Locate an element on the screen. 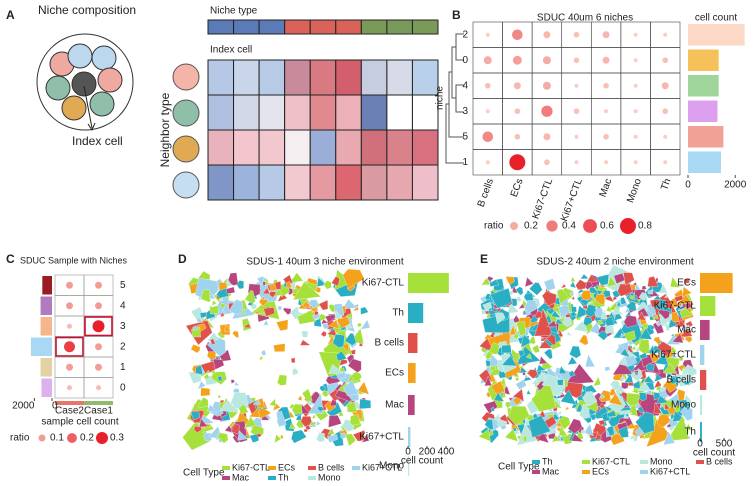 This screenshot has height=486, width=754. column-label: ECs is located at coordinates (517, 188).